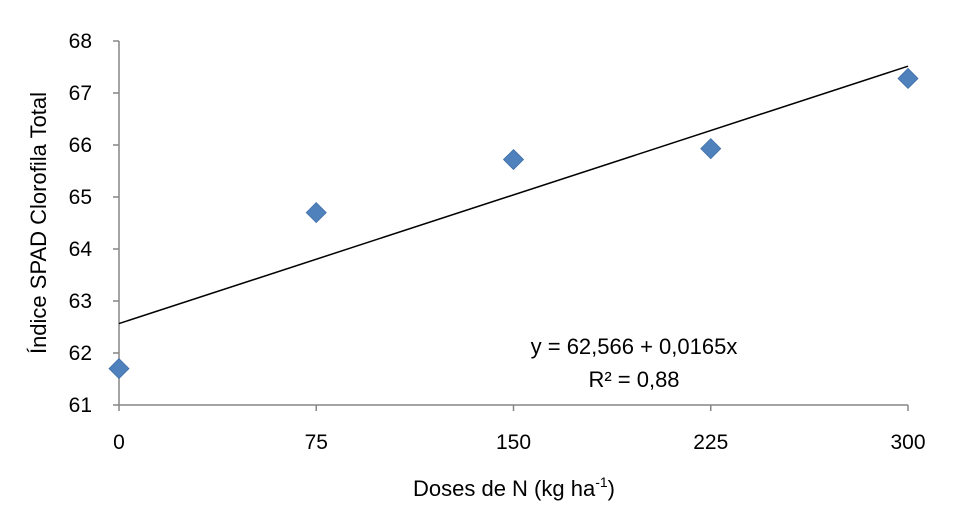 Image resolution: width=954 pixels, height=514 pixels. What do you see at coordinates (80, 301) in the screenshot?
I see `y-tick-label: 63` at bounding box center [80, 301].